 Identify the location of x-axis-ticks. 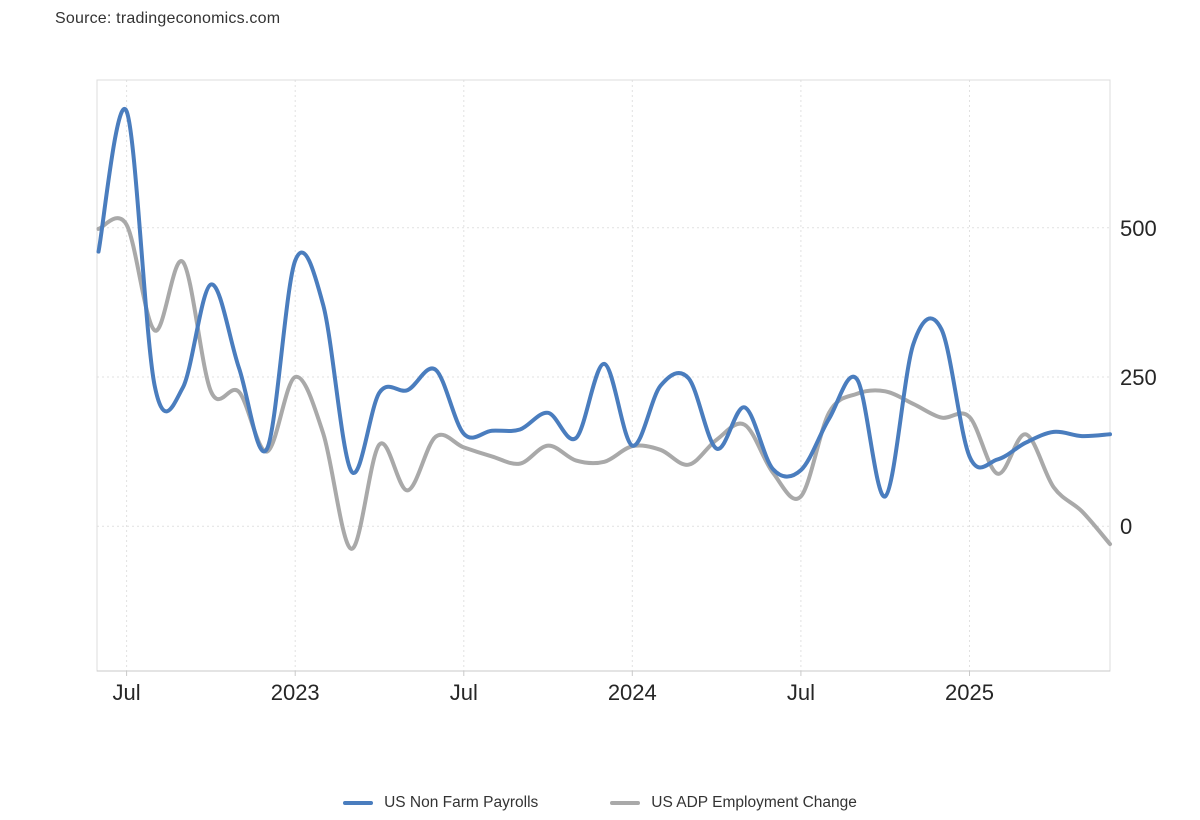
(548, 673).